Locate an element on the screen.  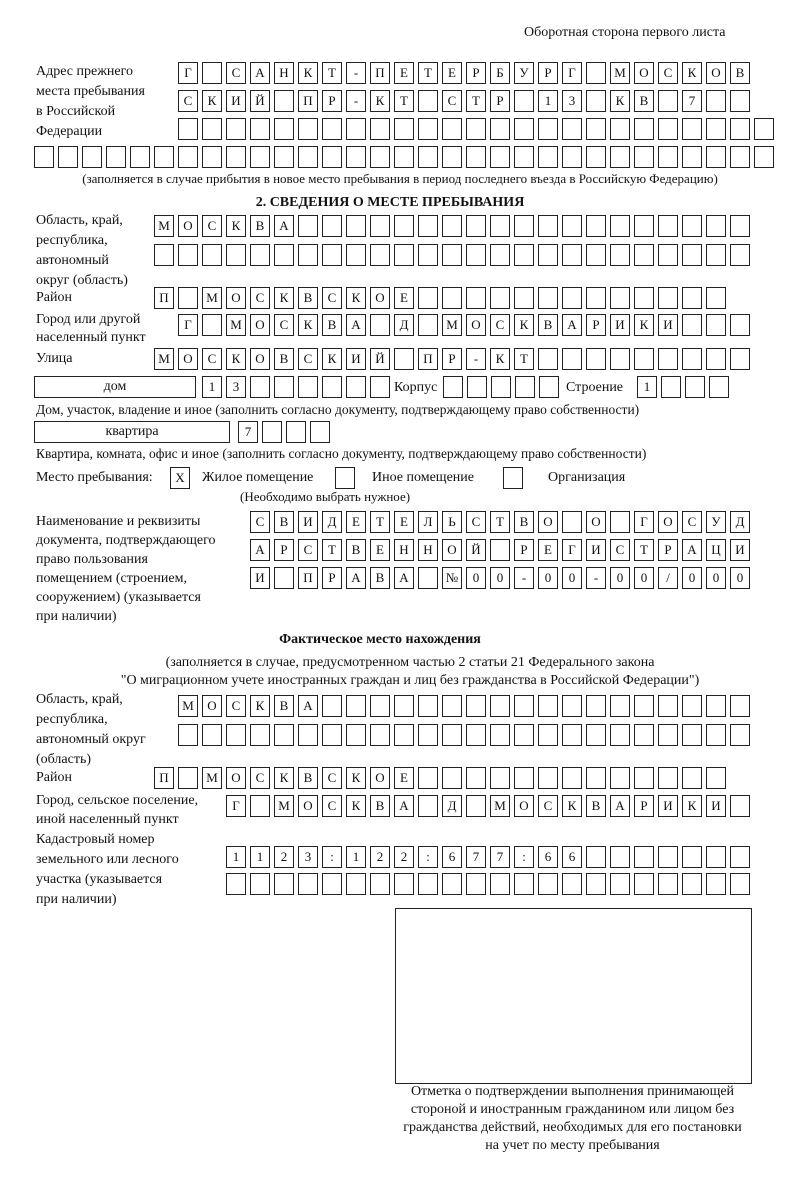
street-row-cell: С is located at coordinates (308, 359).